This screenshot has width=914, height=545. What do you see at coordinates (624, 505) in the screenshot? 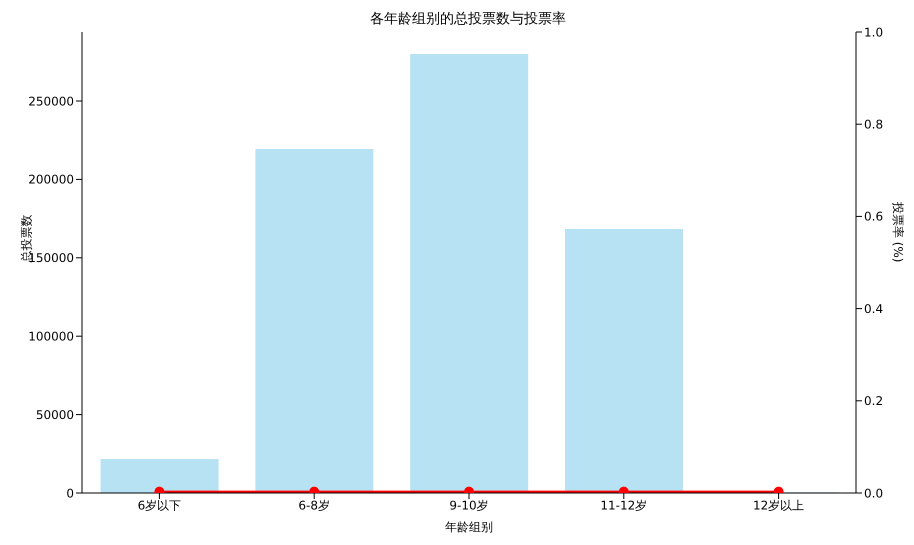
I see `x-tick-label: 11-12岁` at bounding box center [624, 505].